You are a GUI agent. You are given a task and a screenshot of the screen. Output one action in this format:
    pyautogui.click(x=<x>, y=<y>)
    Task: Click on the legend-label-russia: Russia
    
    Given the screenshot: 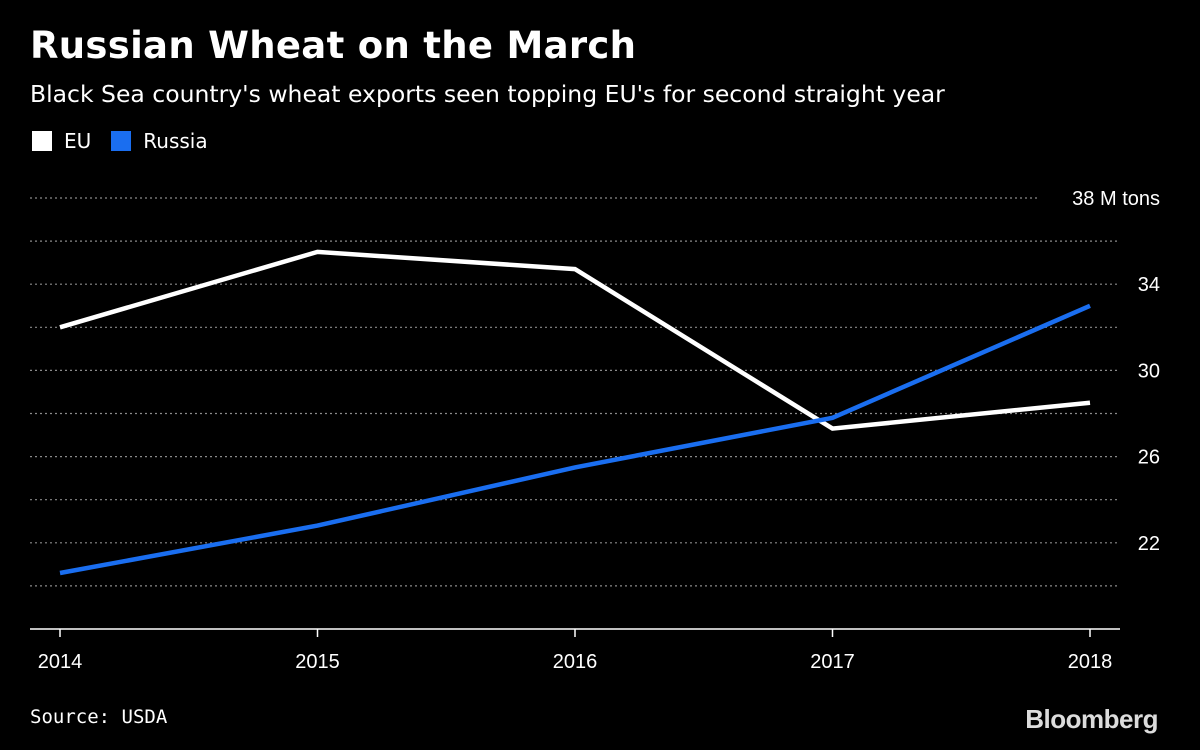 What is the action you would take?
    pyautogui.click(x=175, y=141)
    